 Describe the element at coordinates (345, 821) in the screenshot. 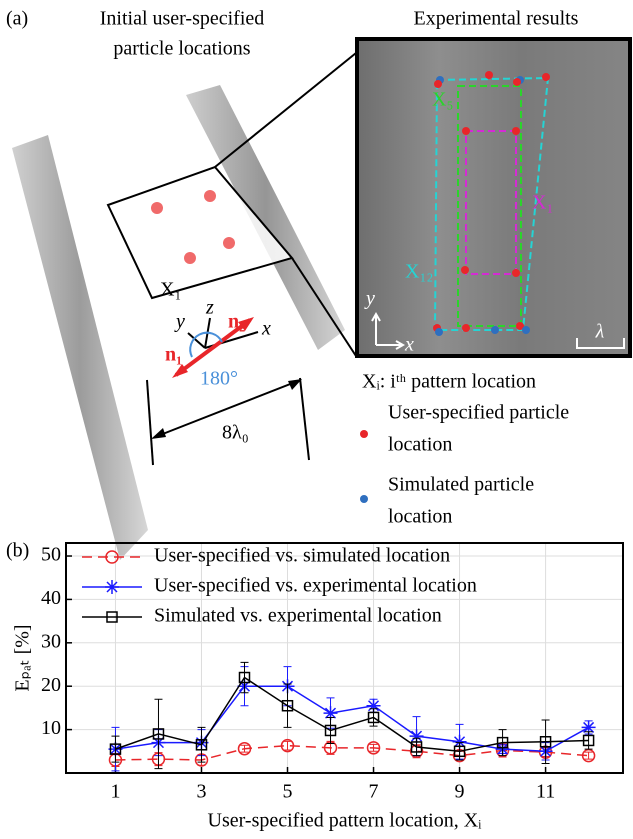

I see `x-axis-label: User-specified pattern location, Xᵢ` at that location.